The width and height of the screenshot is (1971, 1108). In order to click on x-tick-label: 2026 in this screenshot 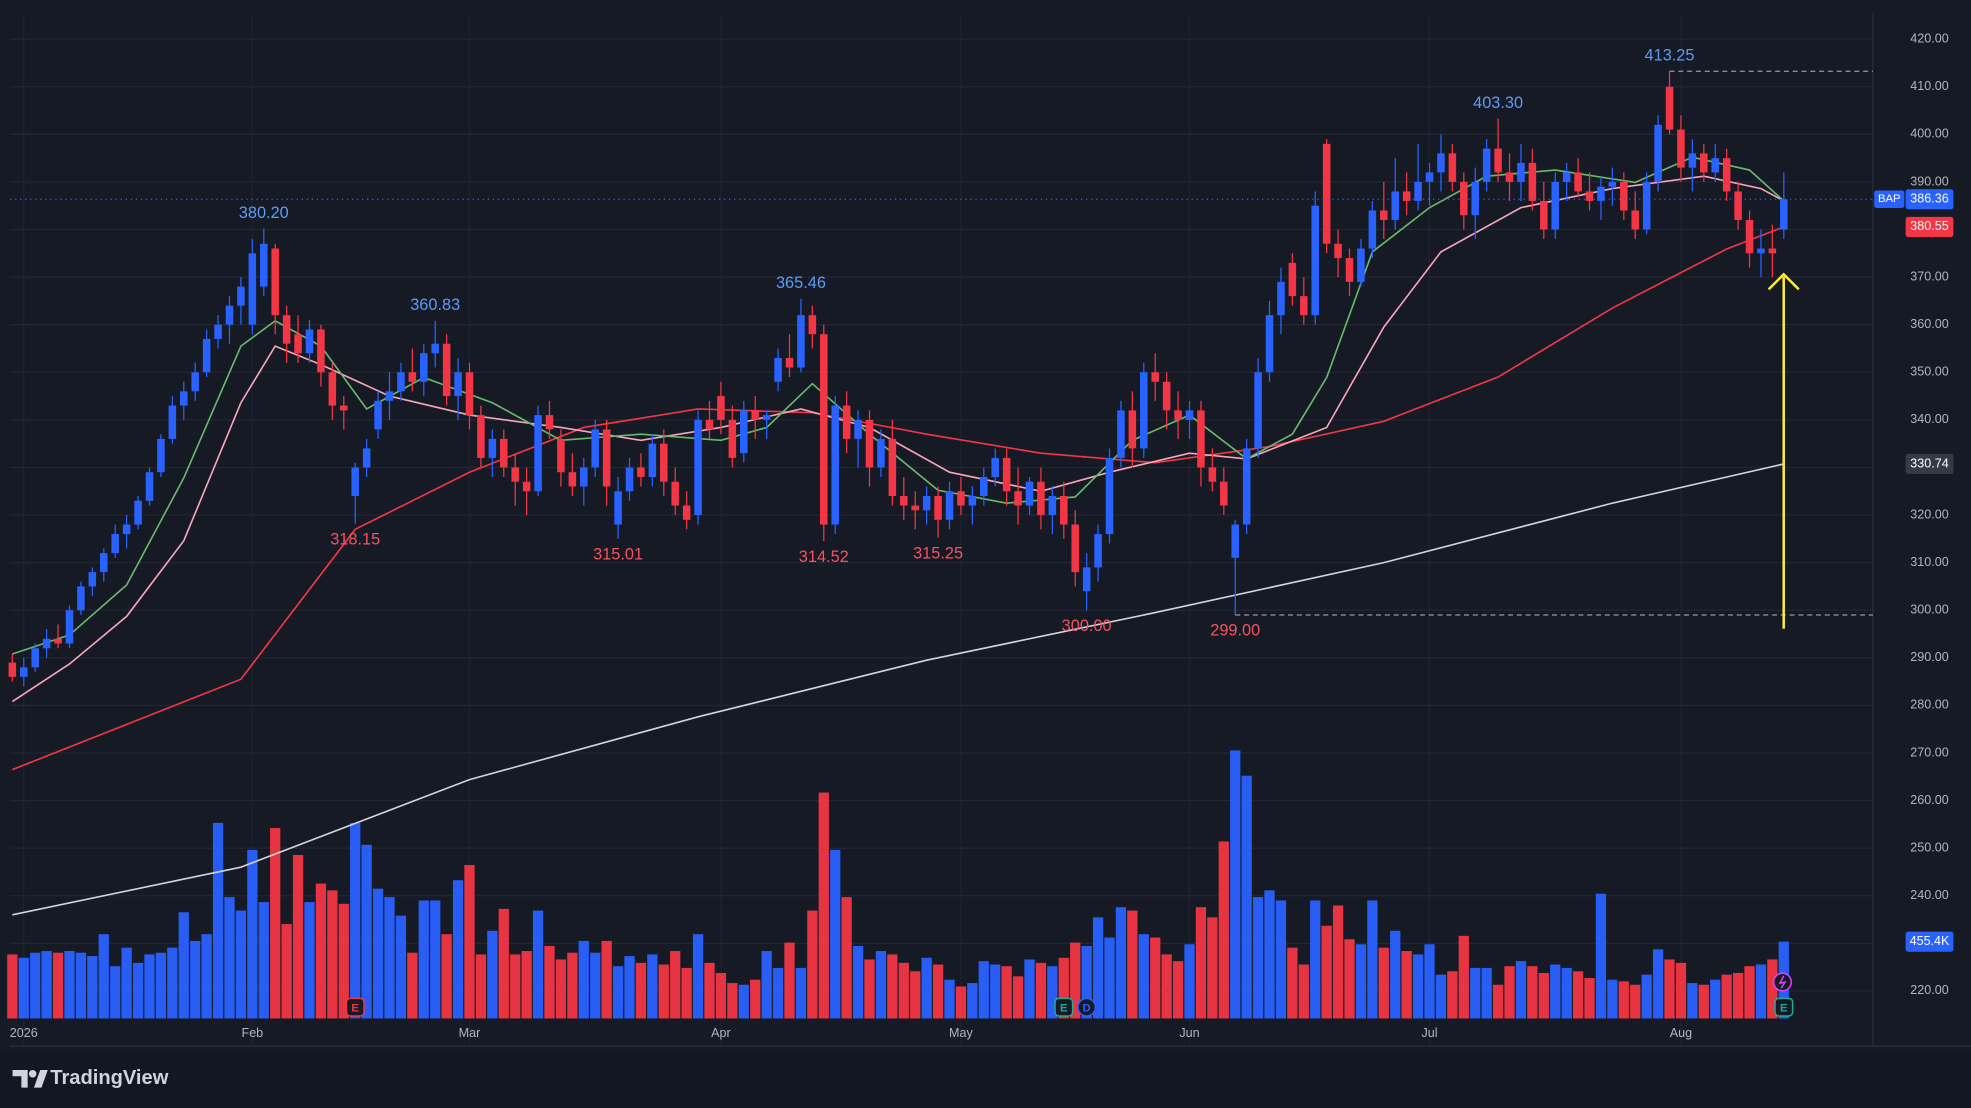, I will do `click(24, 1033)`.